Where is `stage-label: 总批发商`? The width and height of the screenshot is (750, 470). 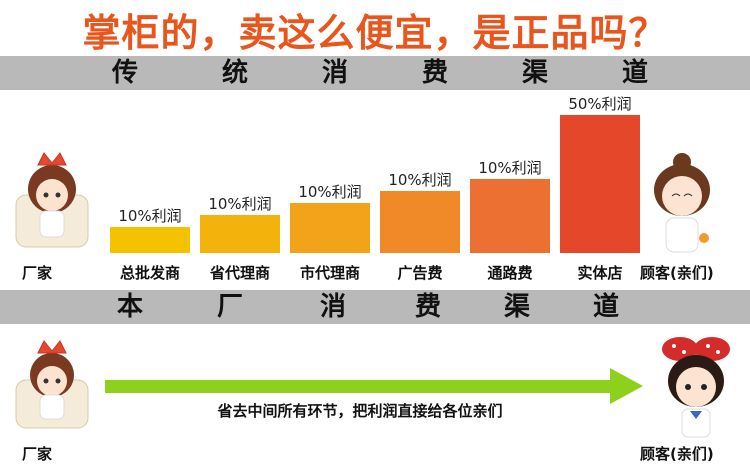 stage-label: 总批发商 is located at coordinates (149, 273).